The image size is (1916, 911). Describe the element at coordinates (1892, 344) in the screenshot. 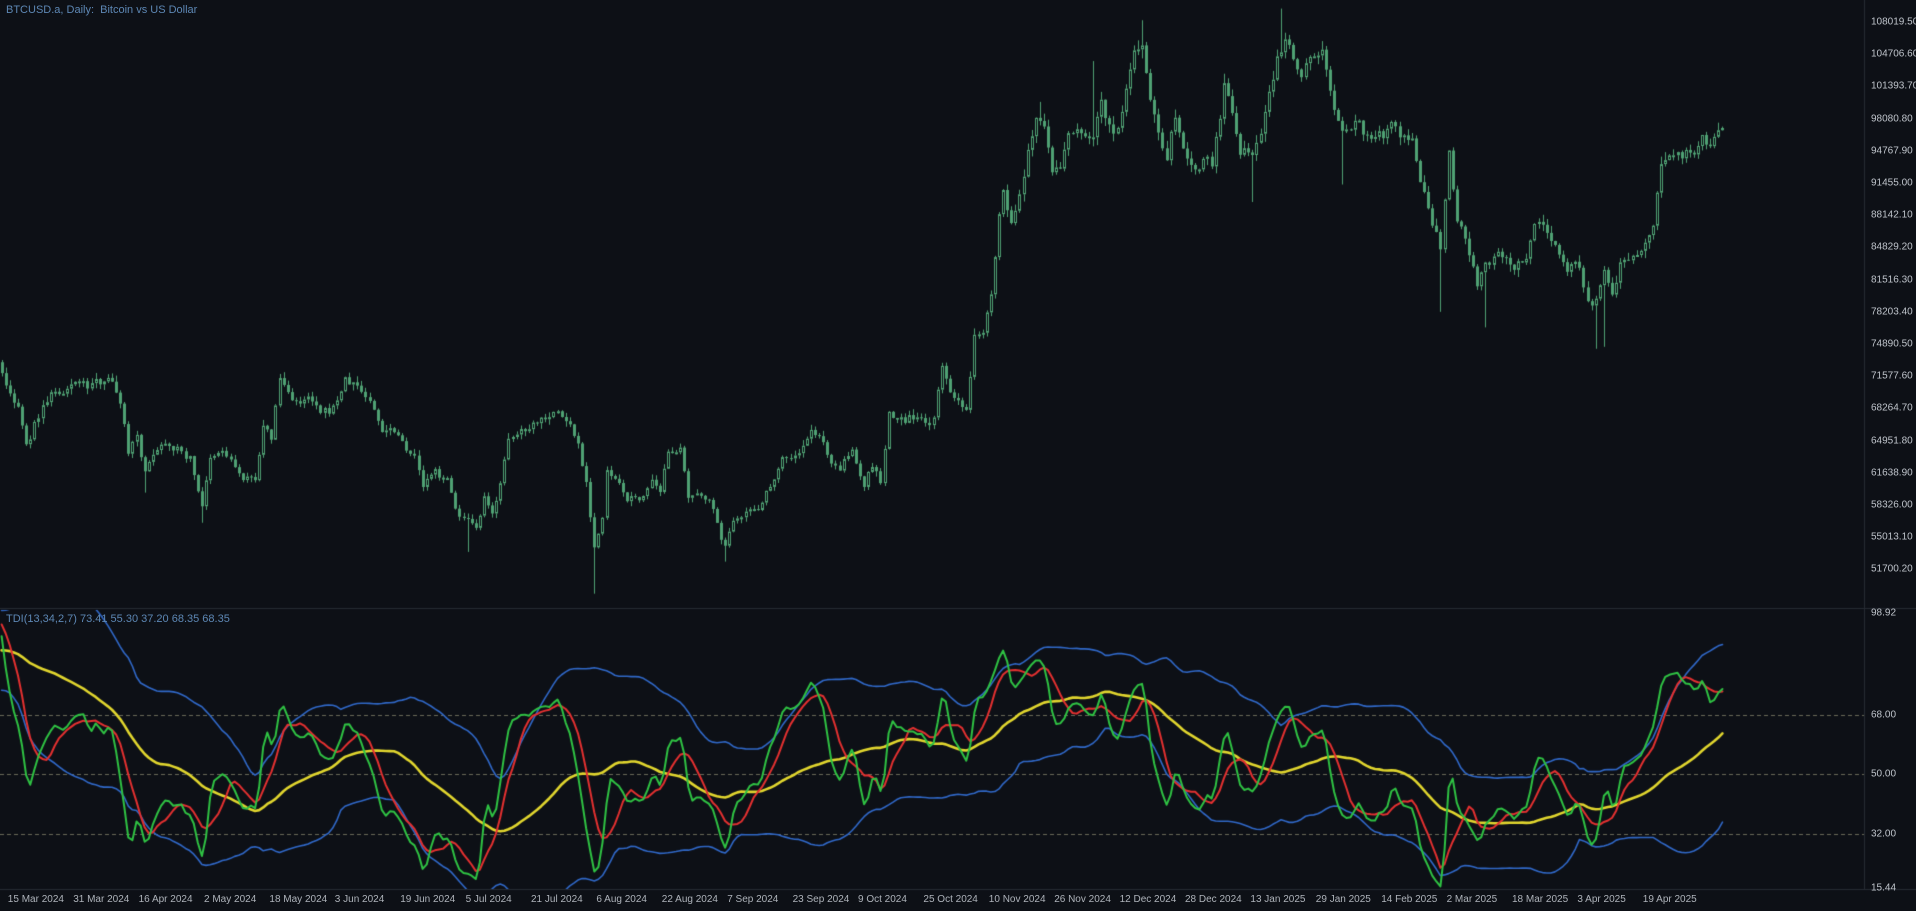

I see `price-axis-label: 74890.50` at that location.